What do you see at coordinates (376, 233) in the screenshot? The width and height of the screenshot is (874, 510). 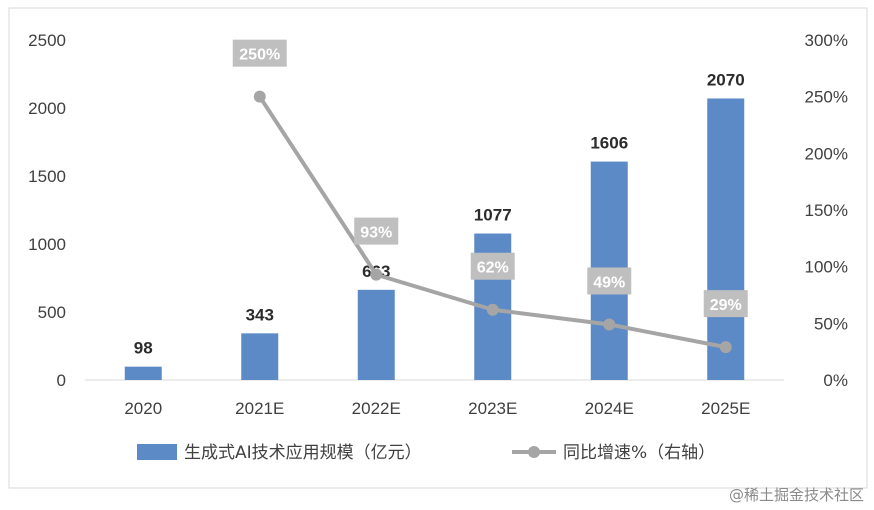 I see `line-value-label: 93%` at bounding box center [376, 233].